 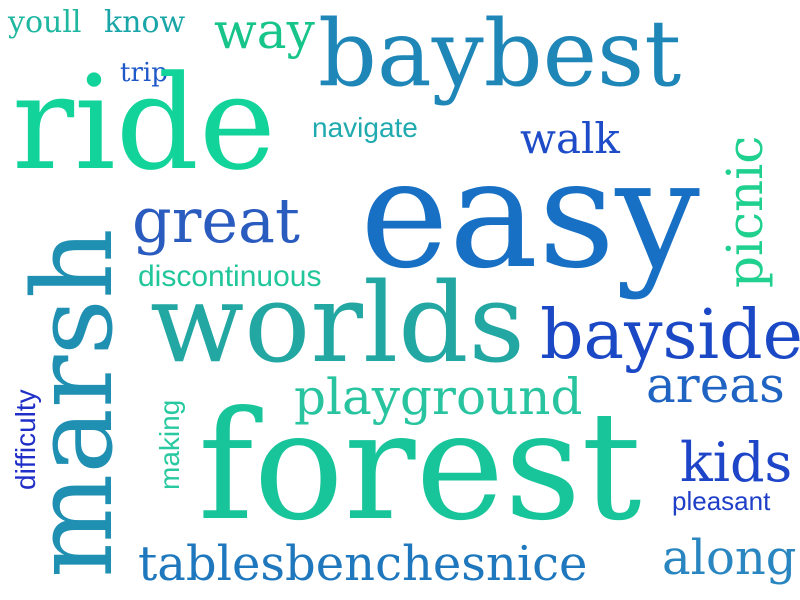 I want to click on word-great: great, so click(x=216, y=220).